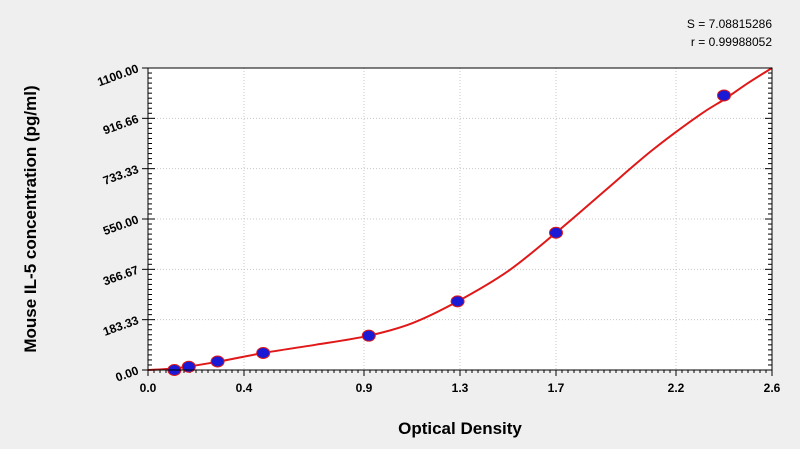  I want to click on x-tick-label-2: 0.9, so click(364, 388).